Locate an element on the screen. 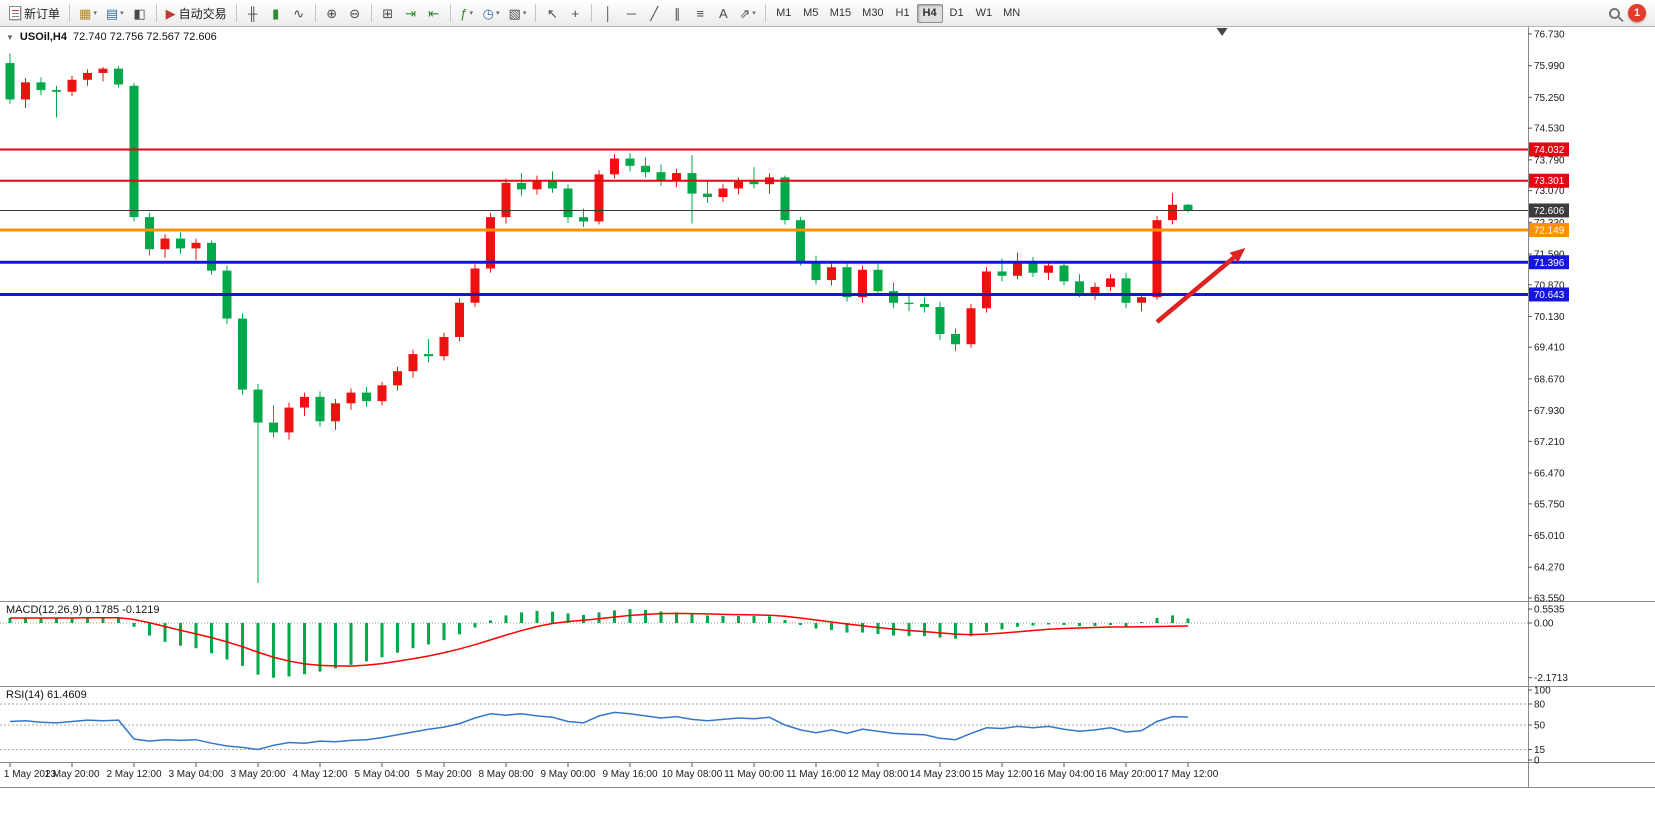  chart-shift-icon: ⇤ is located at coordinates (434, 13).